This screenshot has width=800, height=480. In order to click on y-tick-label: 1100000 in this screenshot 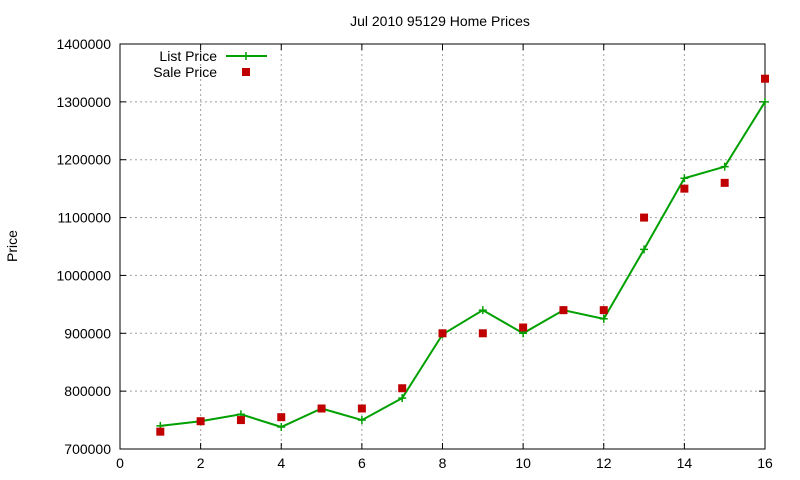, I will do `click(85, 218)`.